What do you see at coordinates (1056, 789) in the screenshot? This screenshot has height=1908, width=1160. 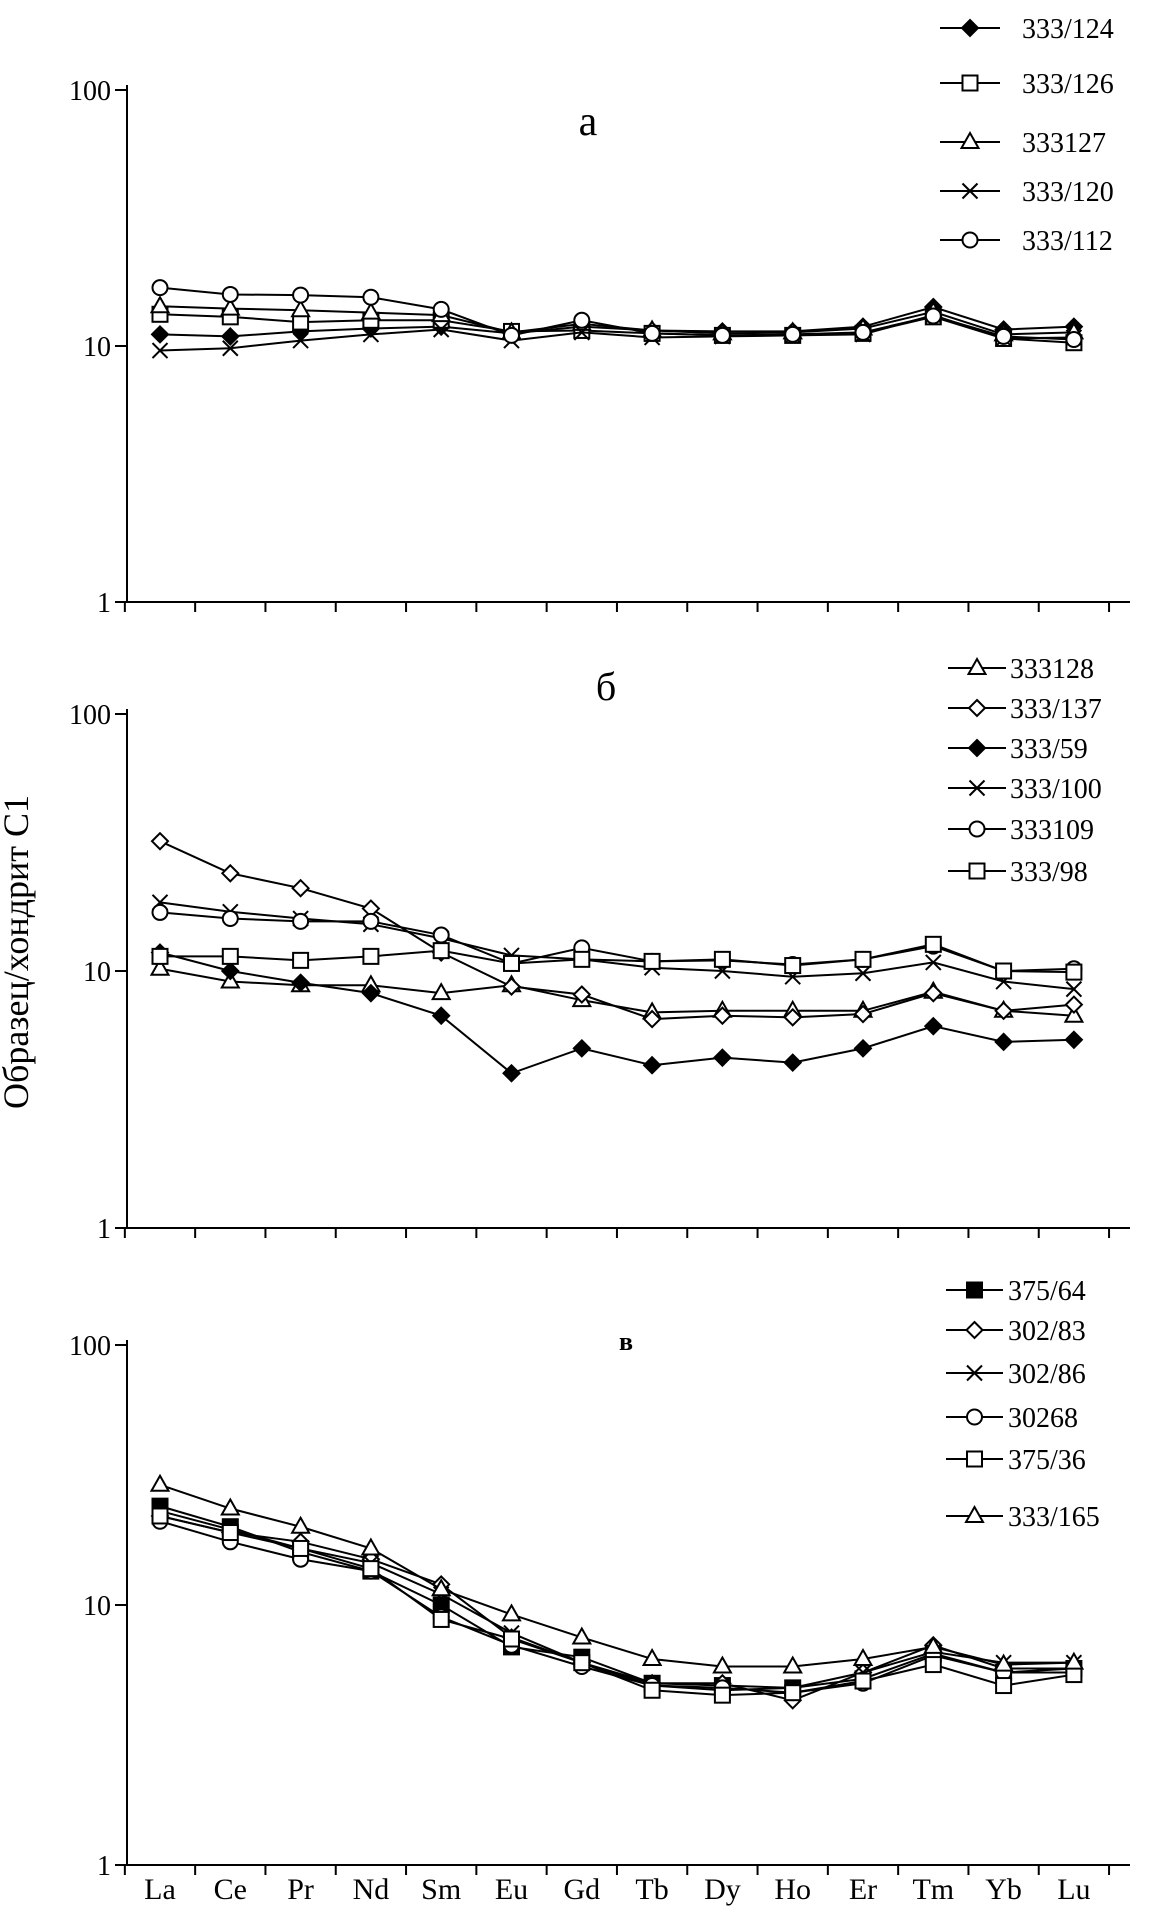 I see `legend-label: 333/100` at bounding box center [1056, 789].